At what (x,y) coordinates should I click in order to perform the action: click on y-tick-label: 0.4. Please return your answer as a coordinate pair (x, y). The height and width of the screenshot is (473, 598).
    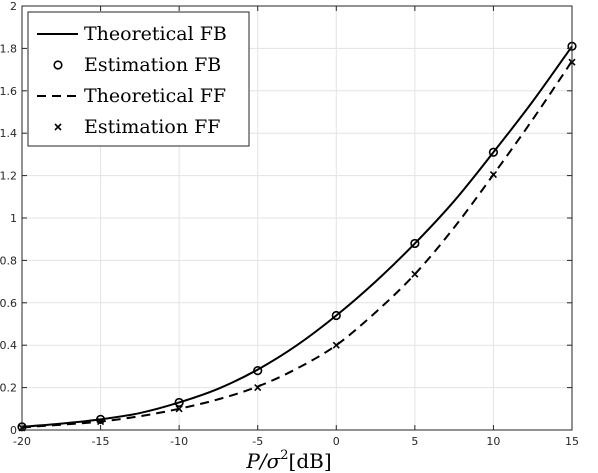
    Looking at the image, I should click on (8, 345).